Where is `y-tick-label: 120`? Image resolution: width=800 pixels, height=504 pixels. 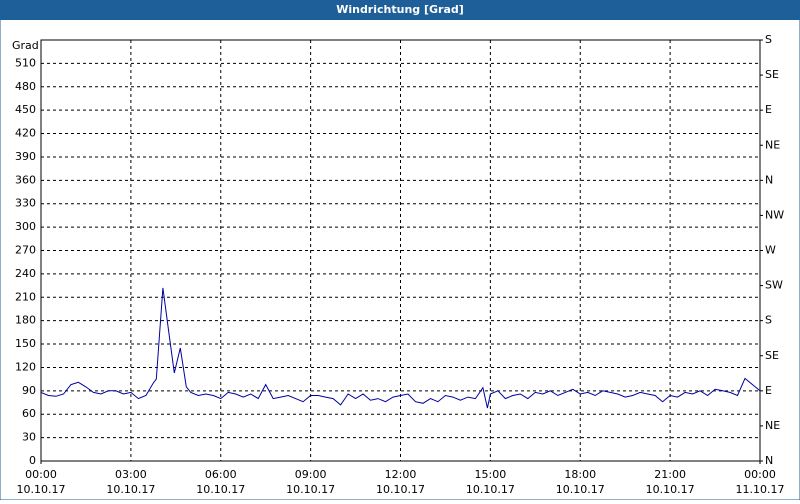 y-tick-label: 120 is located at coordinates (25, 366).